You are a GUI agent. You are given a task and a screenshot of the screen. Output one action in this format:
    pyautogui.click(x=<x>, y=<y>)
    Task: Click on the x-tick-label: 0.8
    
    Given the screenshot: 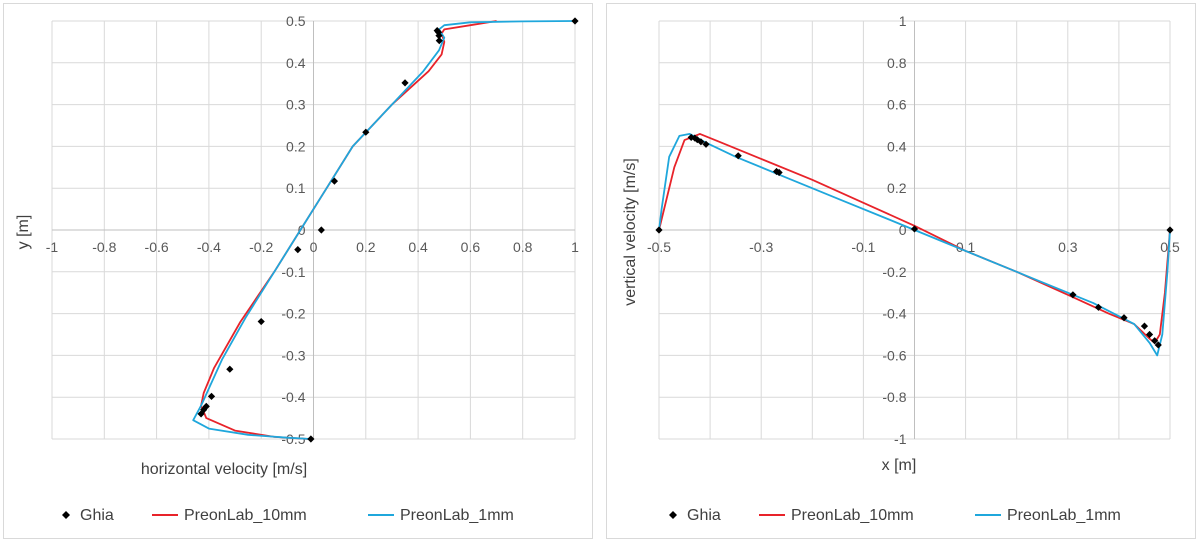 What is the action you would take?
    pyautogui.click(x=523, y=247)
    